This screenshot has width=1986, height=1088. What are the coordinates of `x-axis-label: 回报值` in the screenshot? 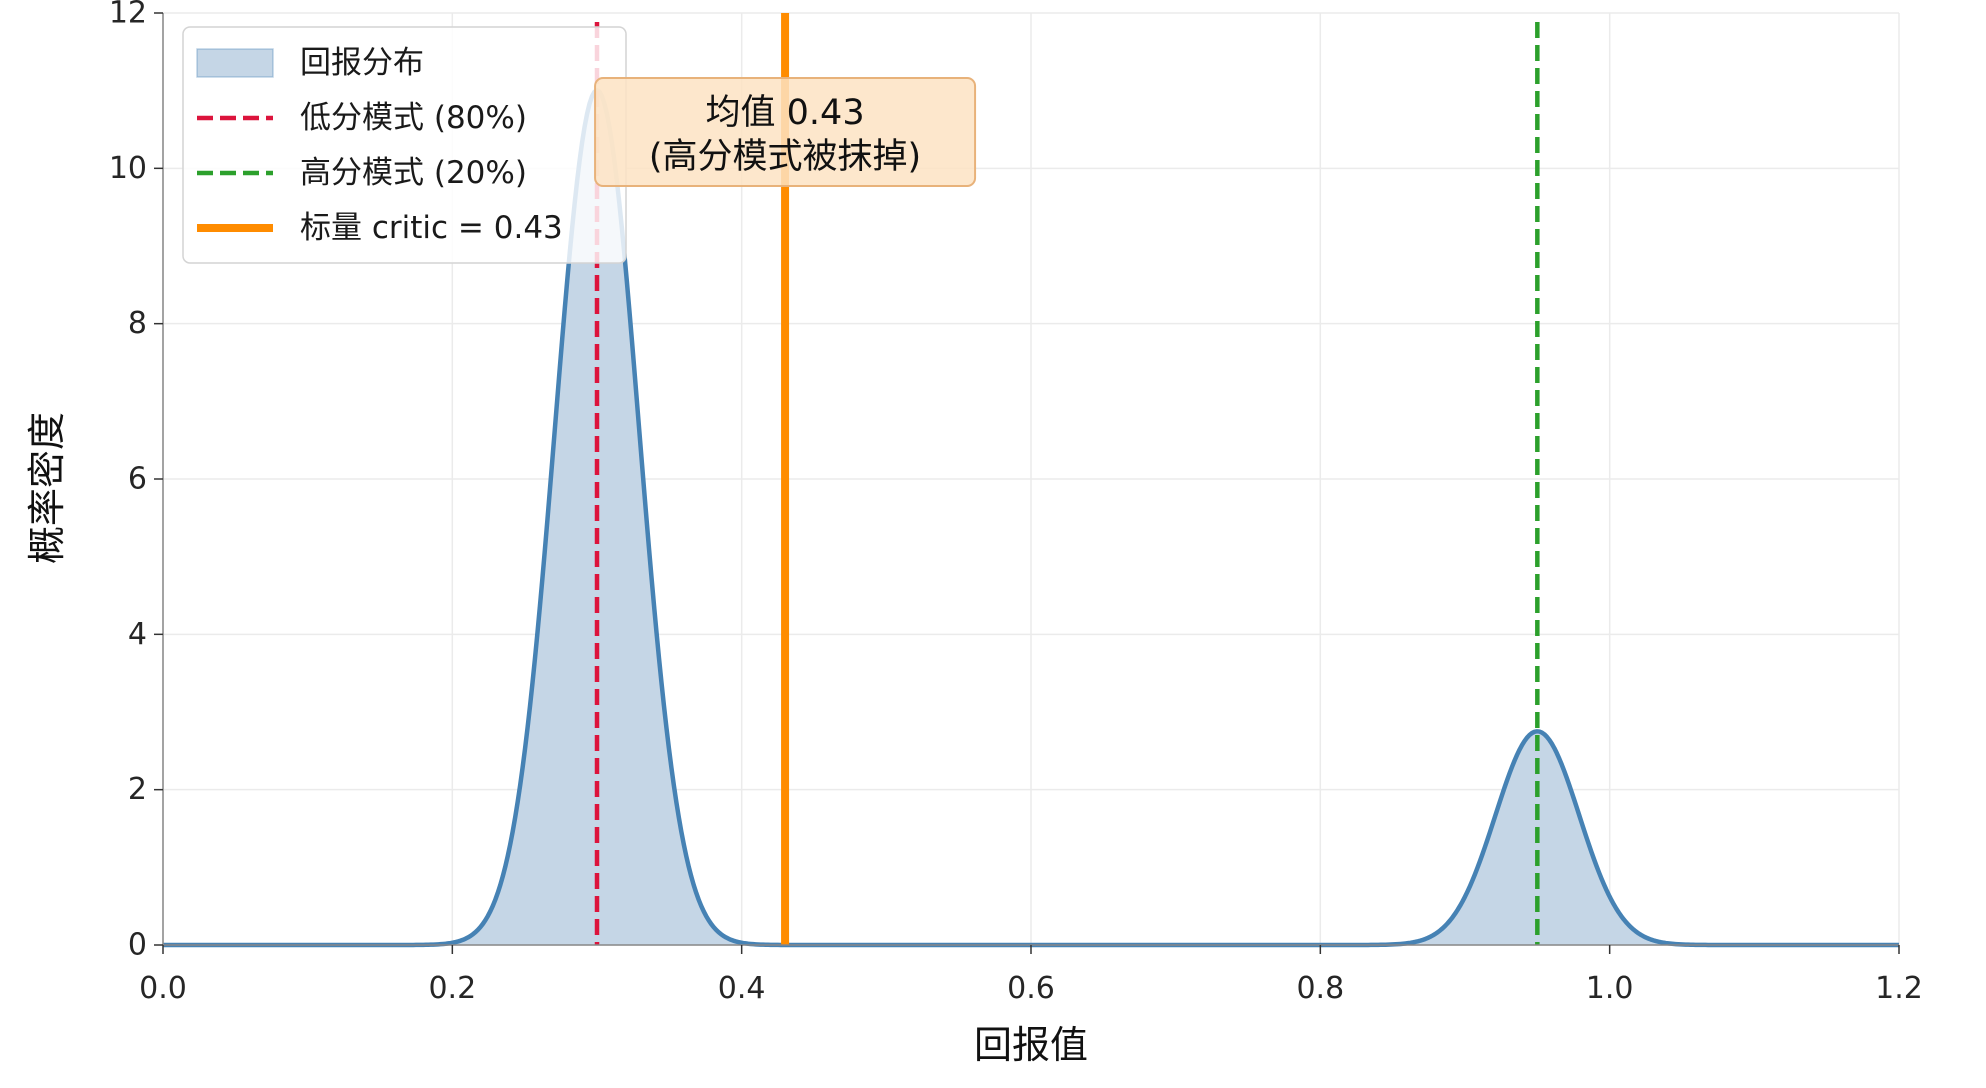 It's located at (1031, 1045).